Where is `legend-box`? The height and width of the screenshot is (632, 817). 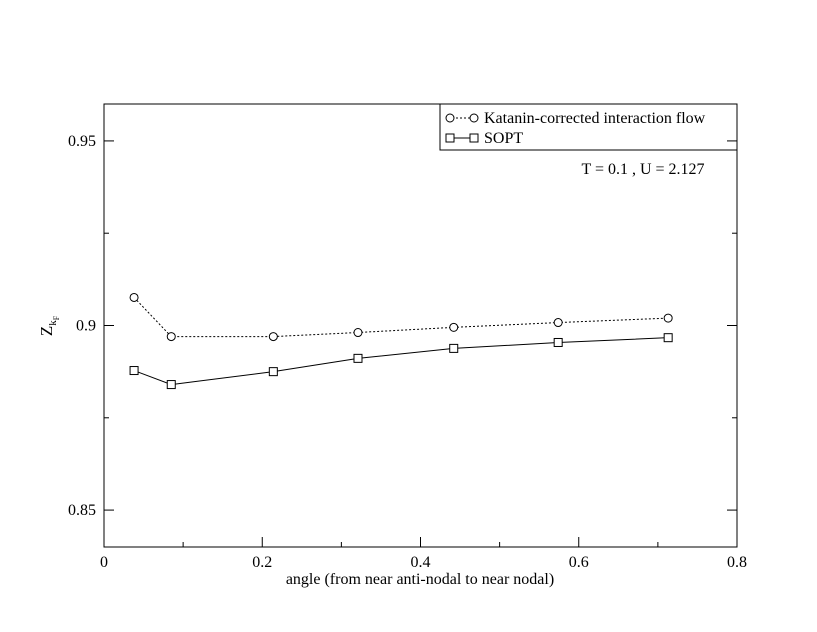
legend-box is located at coordinates (588, 127).